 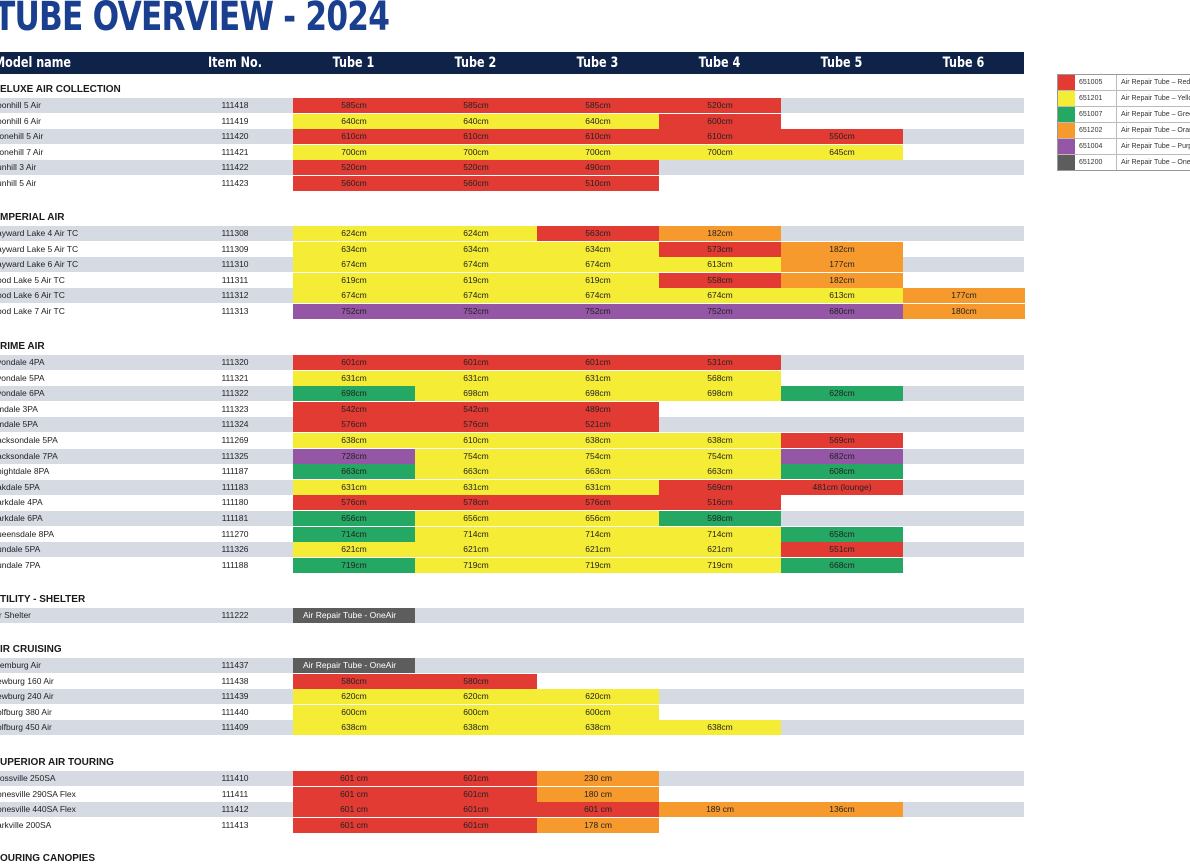 I want to click on model-name: rossville 250SA, so click(x=28, y=778).